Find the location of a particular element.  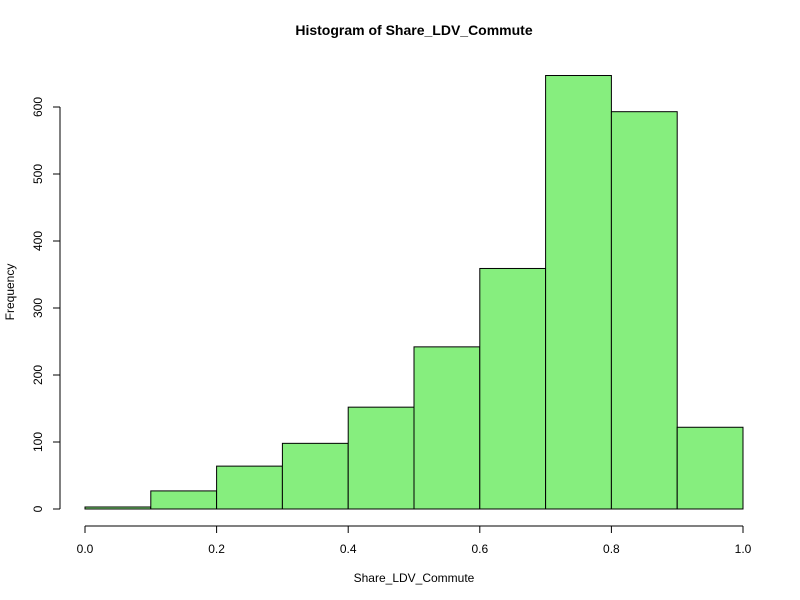

y-tick-label: 100 is located at coordinates (38, 442).